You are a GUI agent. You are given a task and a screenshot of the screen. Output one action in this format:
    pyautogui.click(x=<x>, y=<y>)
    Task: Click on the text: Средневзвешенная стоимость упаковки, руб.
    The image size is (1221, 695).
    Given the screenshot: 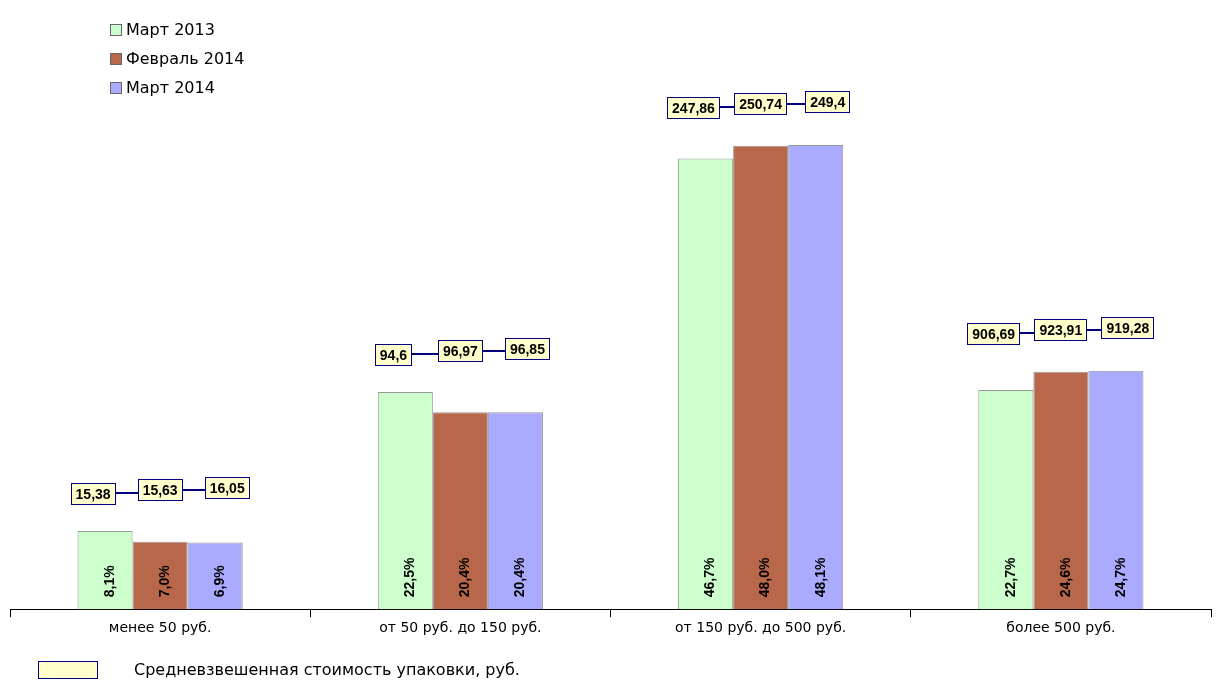 What is the action you would take?
    pyautogui.click(x=327, y=669)
    